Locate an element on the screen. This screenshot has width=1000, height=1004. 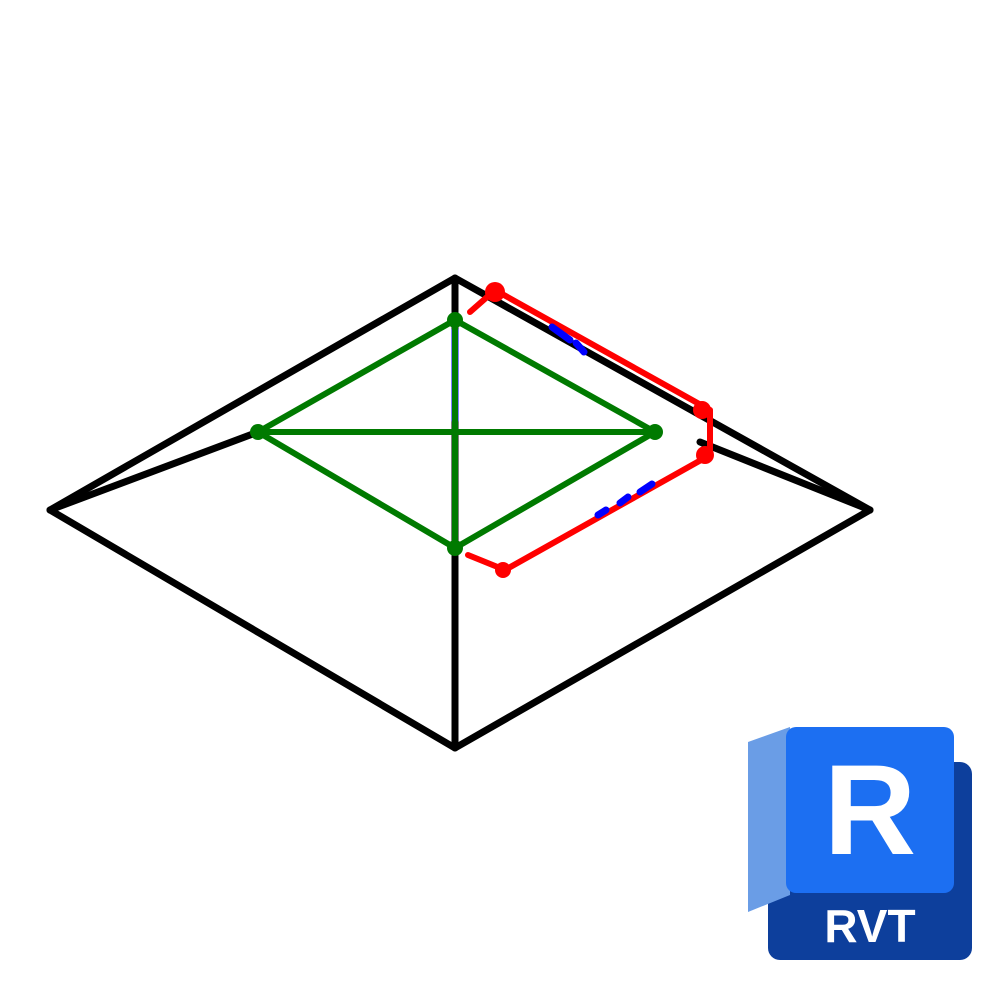
red-reference-markers is located at coordinates (599, 430).